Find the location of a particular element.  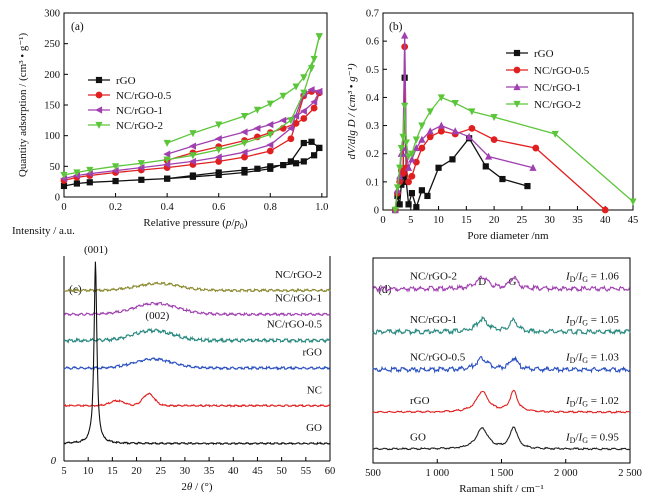

series-NC/rGO-0.5: NC/rGO-0.5 is located at coordinates (197, 331).